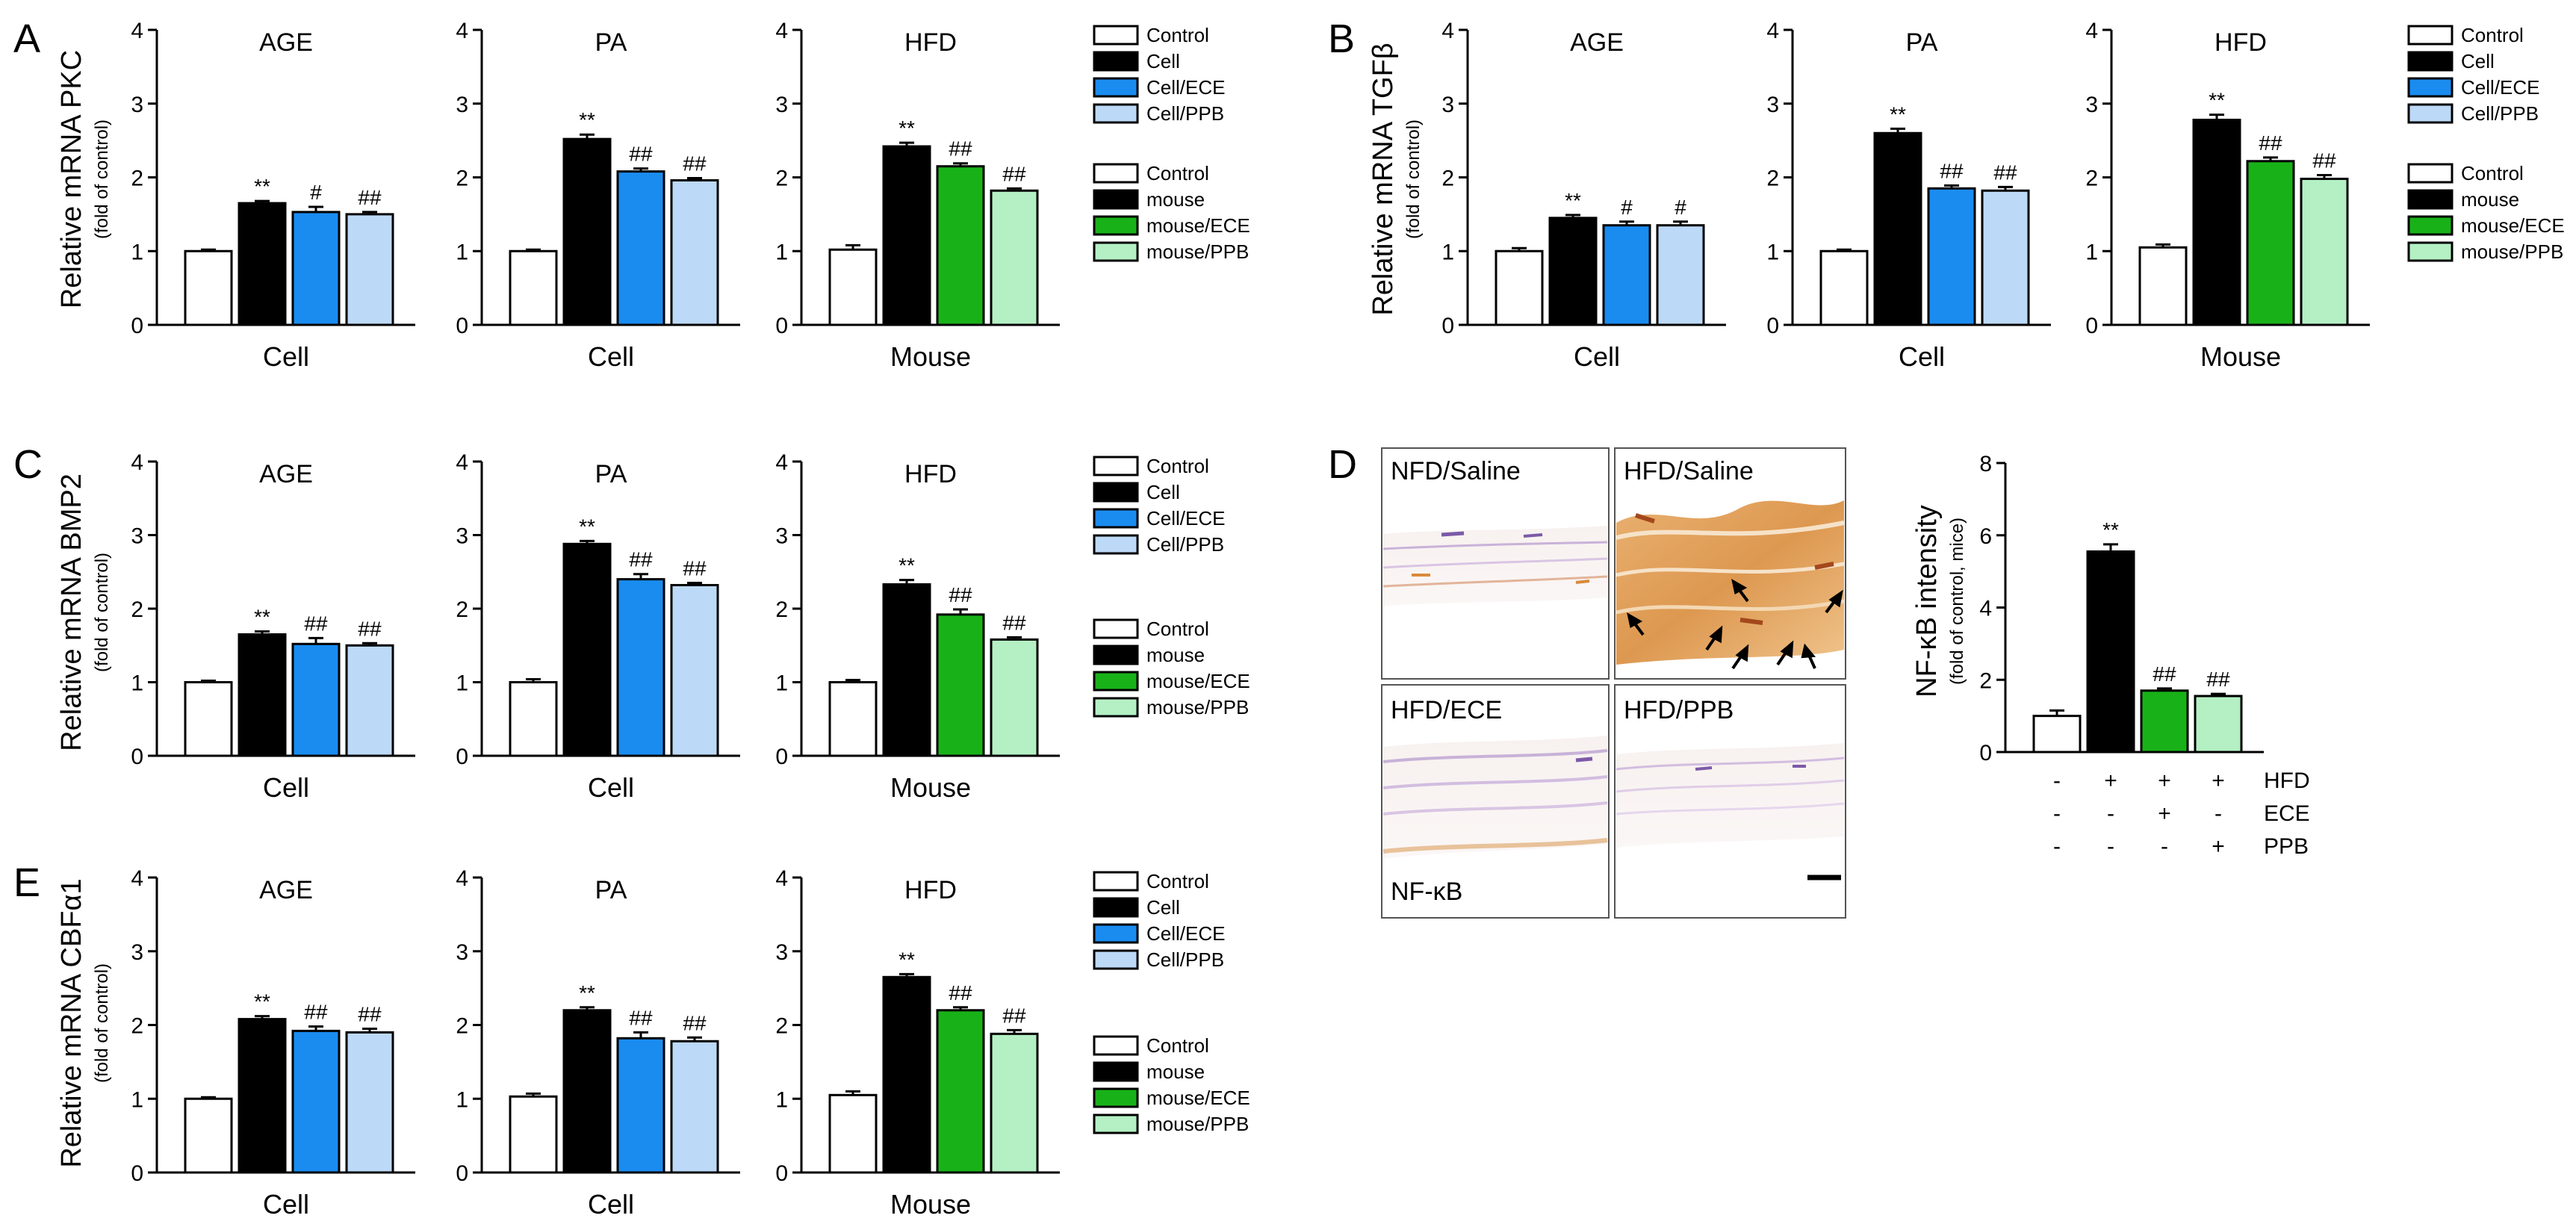 The height and width of the screenshot is (1230, 2576). I want to click on ylabel-tgfb: Relative mRNA TGFβ (fold of control), so click(1396, 179).